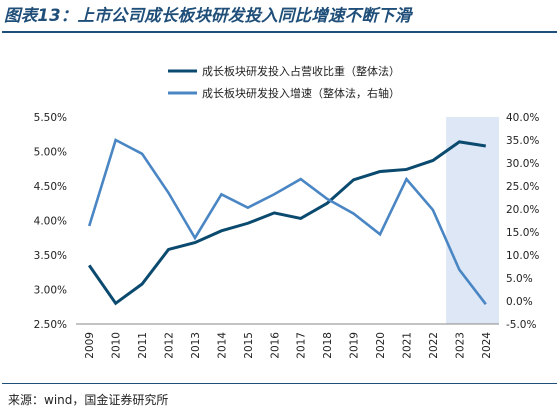  What do you see at coordinates (249, 345) in the screenshot?
I see `x-tick-label: 2015` at bounding box center [249, 345].